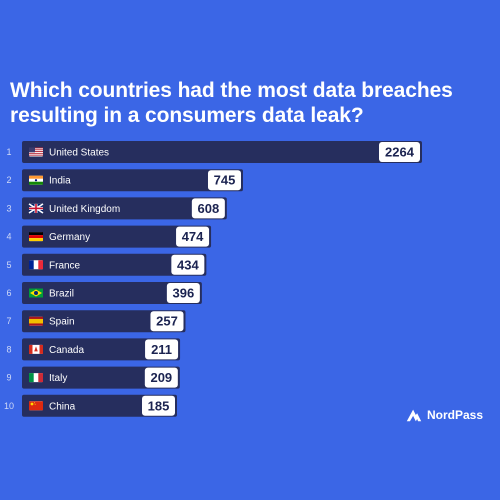  Describe the element at coordinates (84, 209) in the screenshot. I see `country-label: United Kingdom` at that location.